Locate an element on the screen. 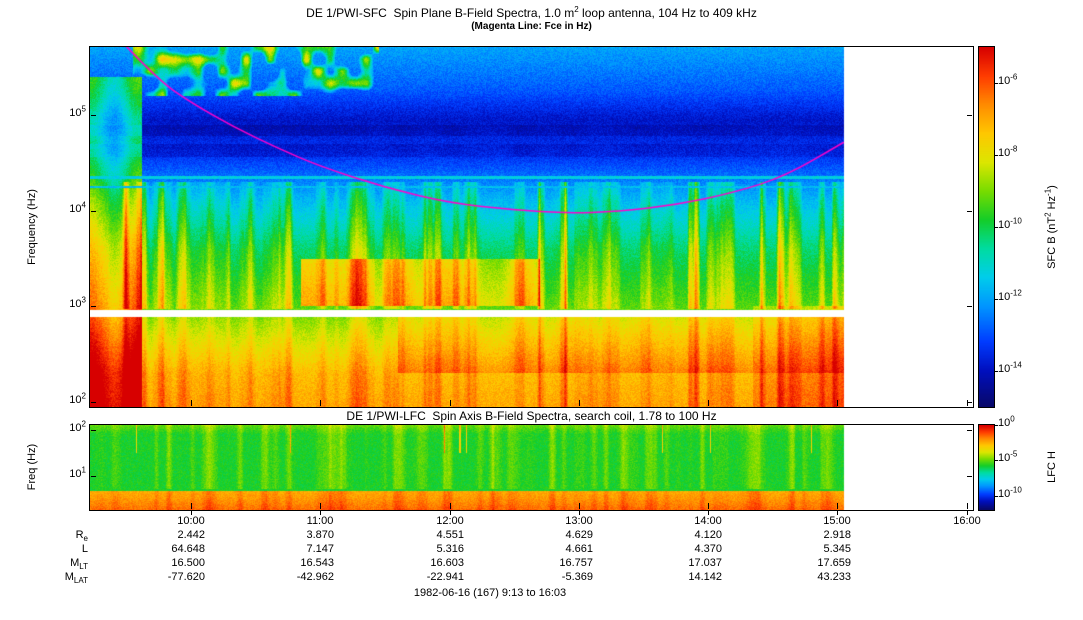  x-tick-label: 15:00 is located at coordinates (837, 521).